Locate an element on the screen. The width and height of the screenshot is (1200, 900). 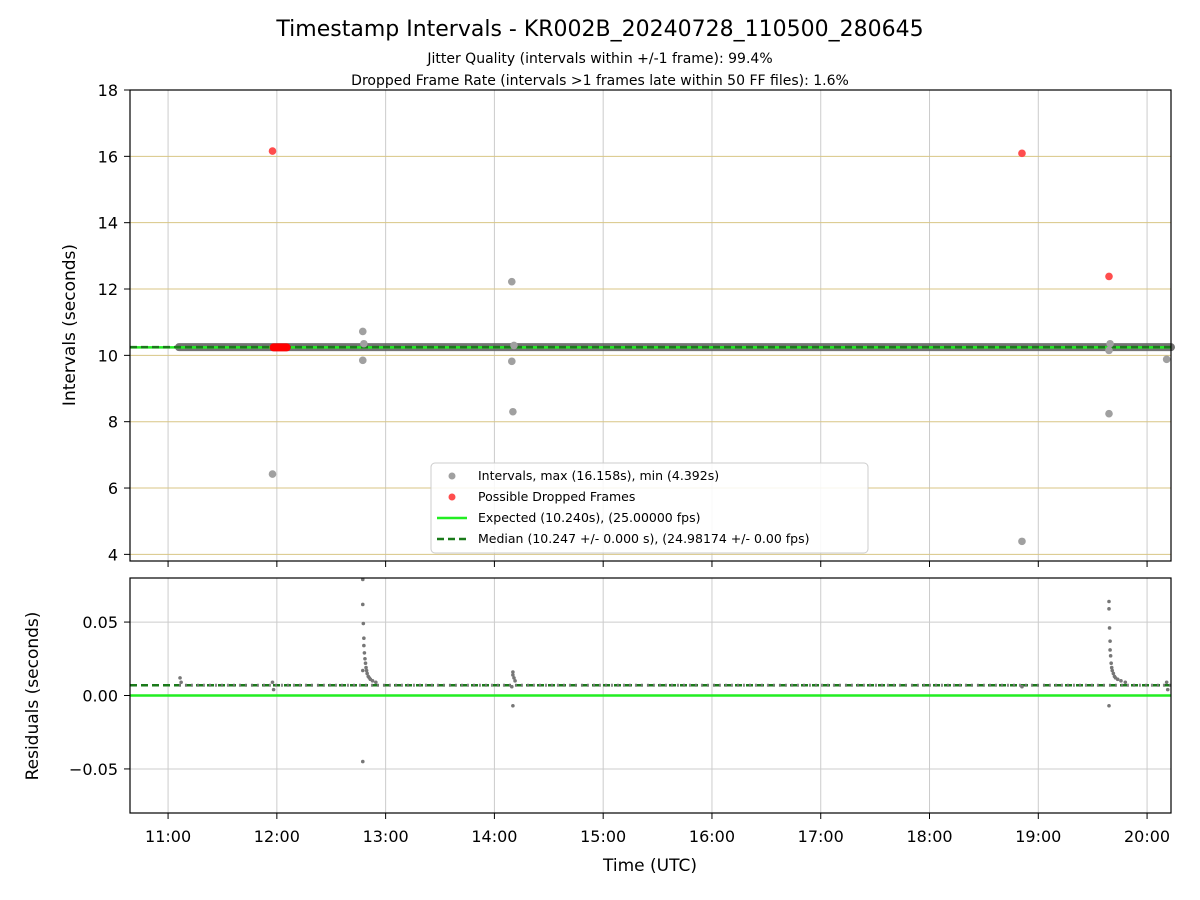
time-x-tick-label: 18:00 is located at coordinates (929, 836).